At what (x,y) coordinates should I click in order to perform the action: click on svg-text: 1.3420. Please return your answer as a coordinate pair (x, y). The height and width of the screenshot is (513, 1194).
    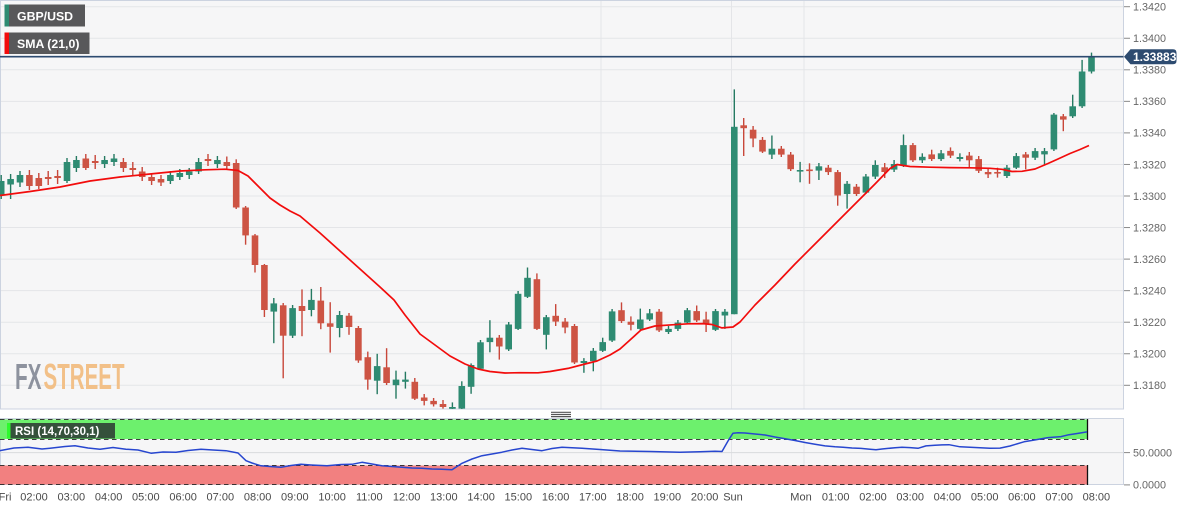
    Looking at the image, I should click on (1149, 8).